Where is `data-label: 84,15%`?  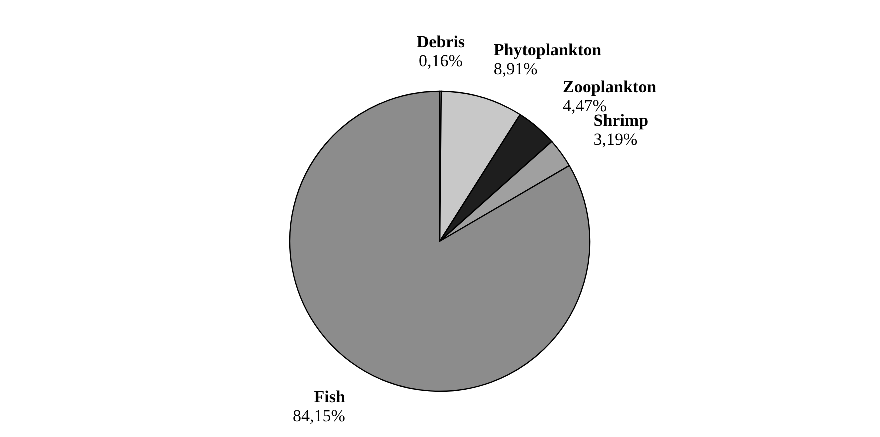
data-label: 84,15% is located at coordinates (319, 416).